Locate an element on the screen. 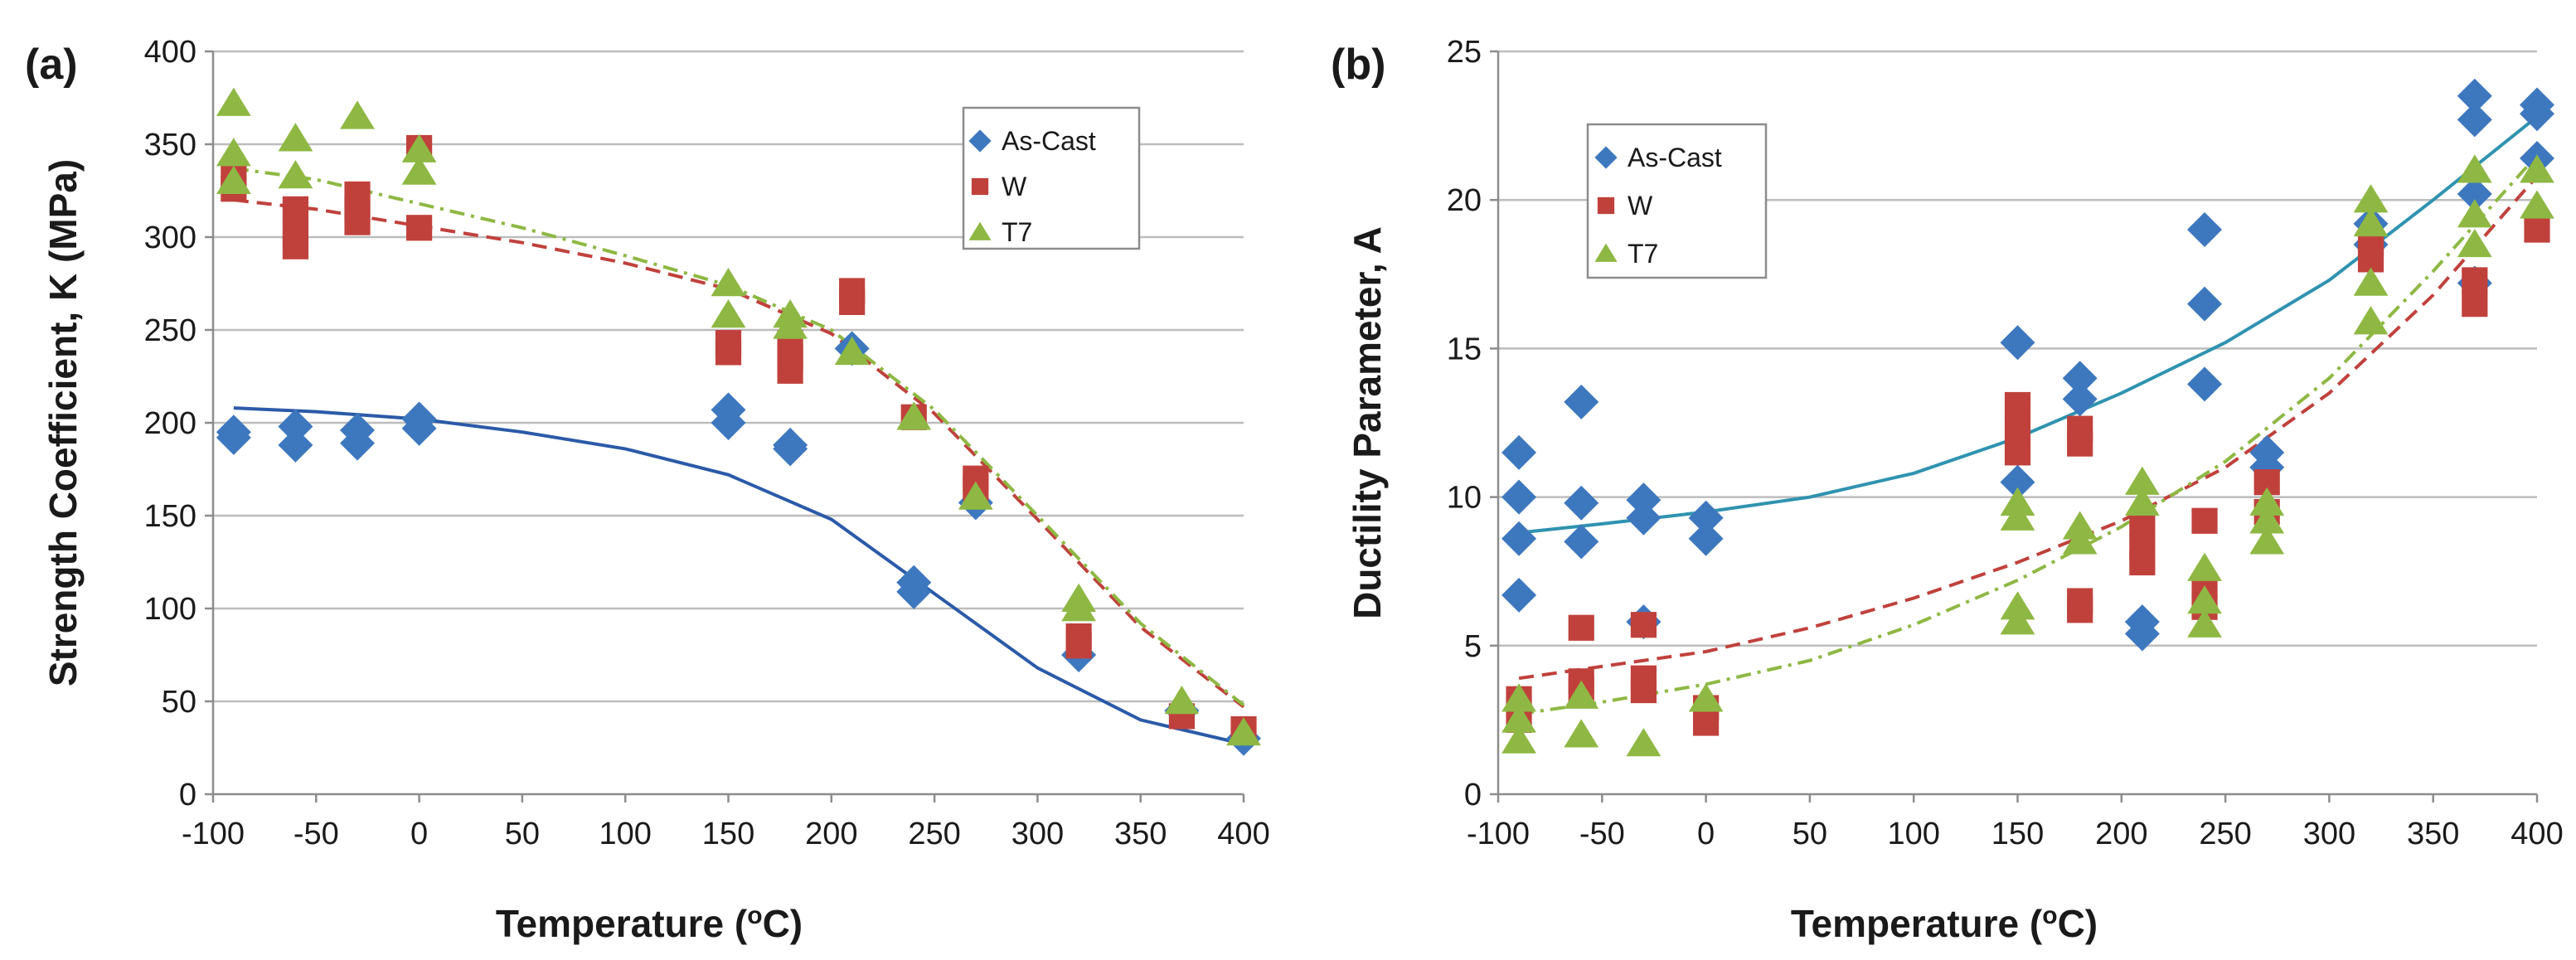 This screenshot has height=960, width=2576. y-tick-label-5: 25 is located at coordinates (1464, 52).